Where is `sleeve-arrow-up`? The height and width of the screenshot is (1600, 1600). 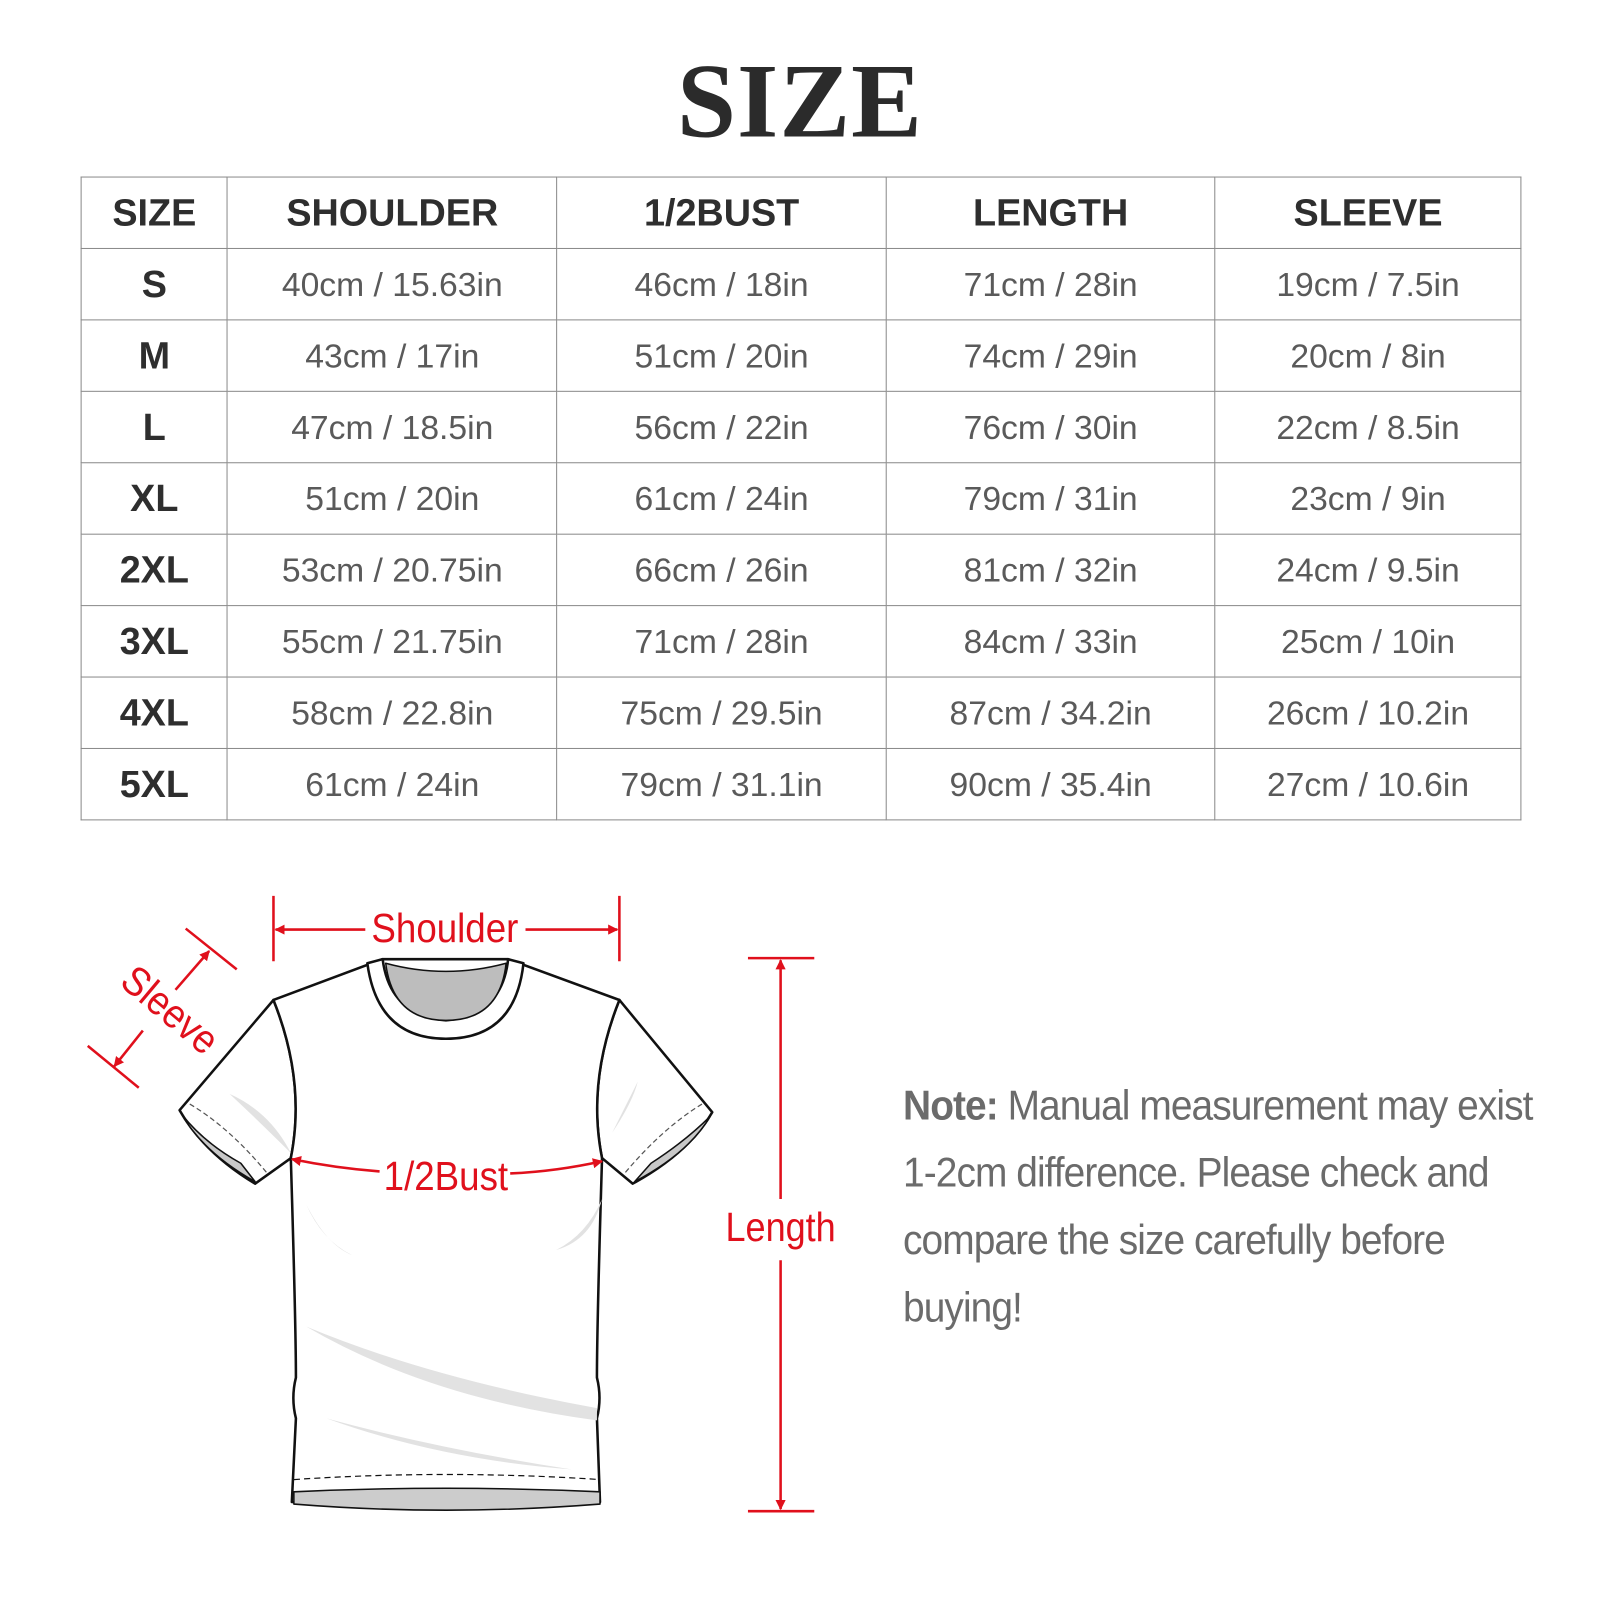
sleeve-arrow-up is located at coordinates (192, 970).